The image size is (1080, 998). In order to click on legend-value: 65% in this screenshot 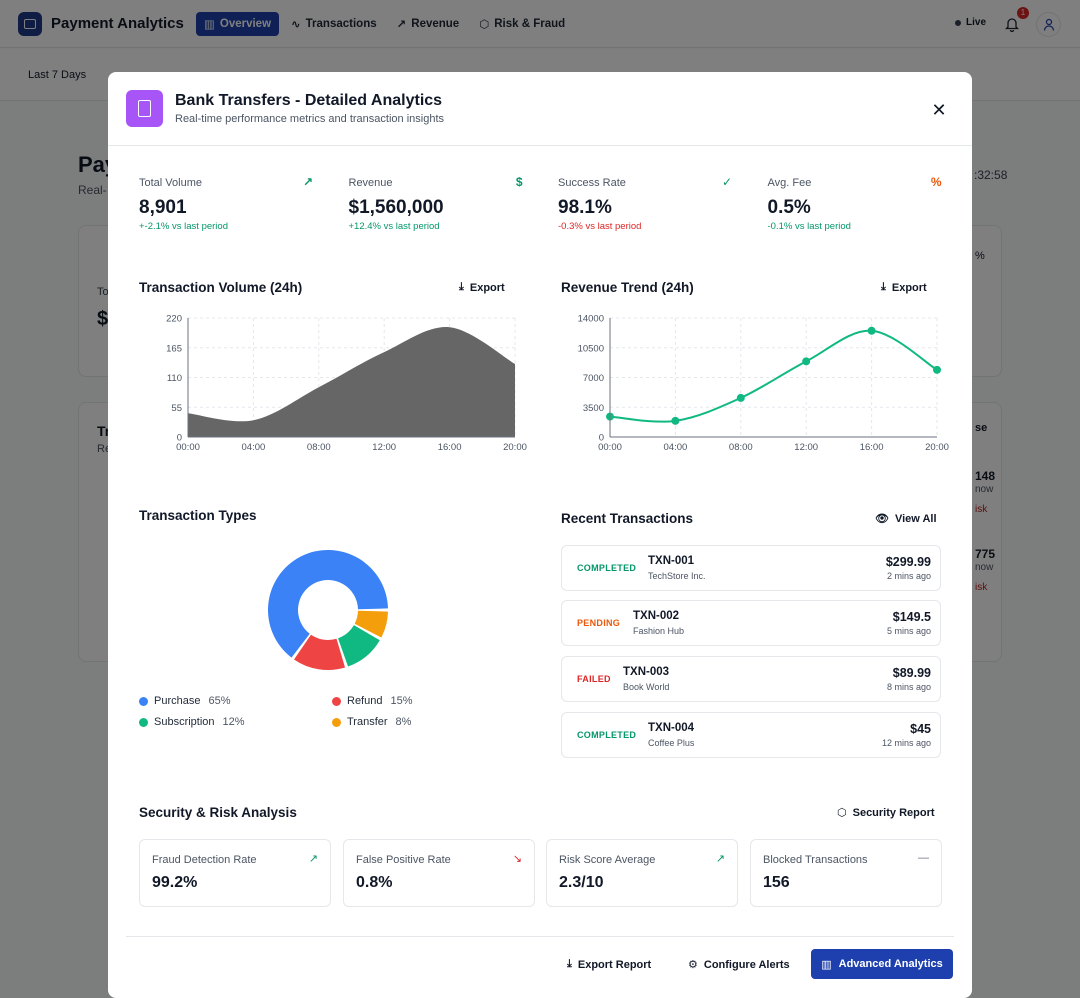, I will do `click(219, 701)`.